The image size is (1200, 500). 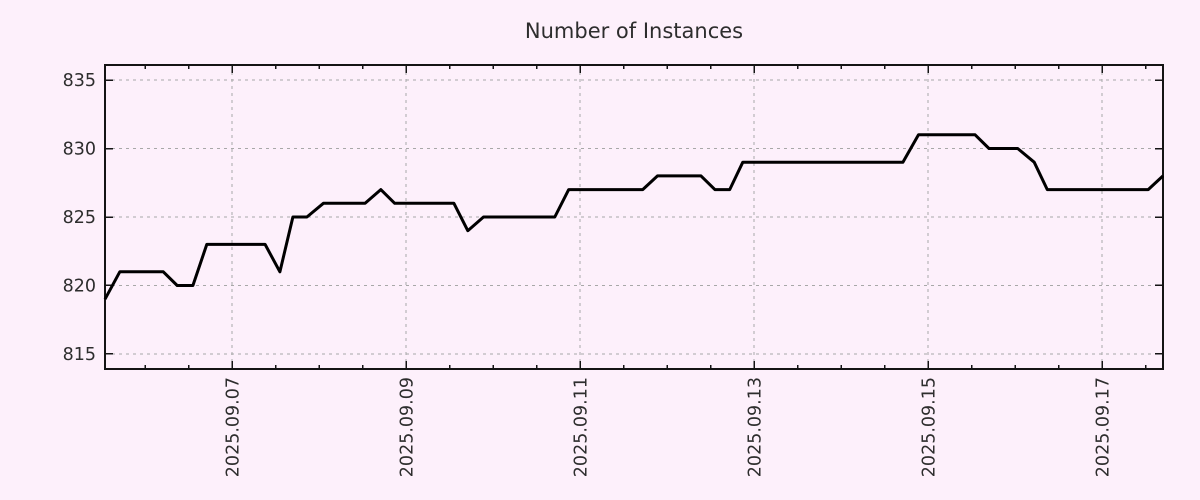 What do you see at coordinates (756, 427) in the screenshot?
I see `x-tick-label: 2025.09.13` at bounding box center [756, 427].